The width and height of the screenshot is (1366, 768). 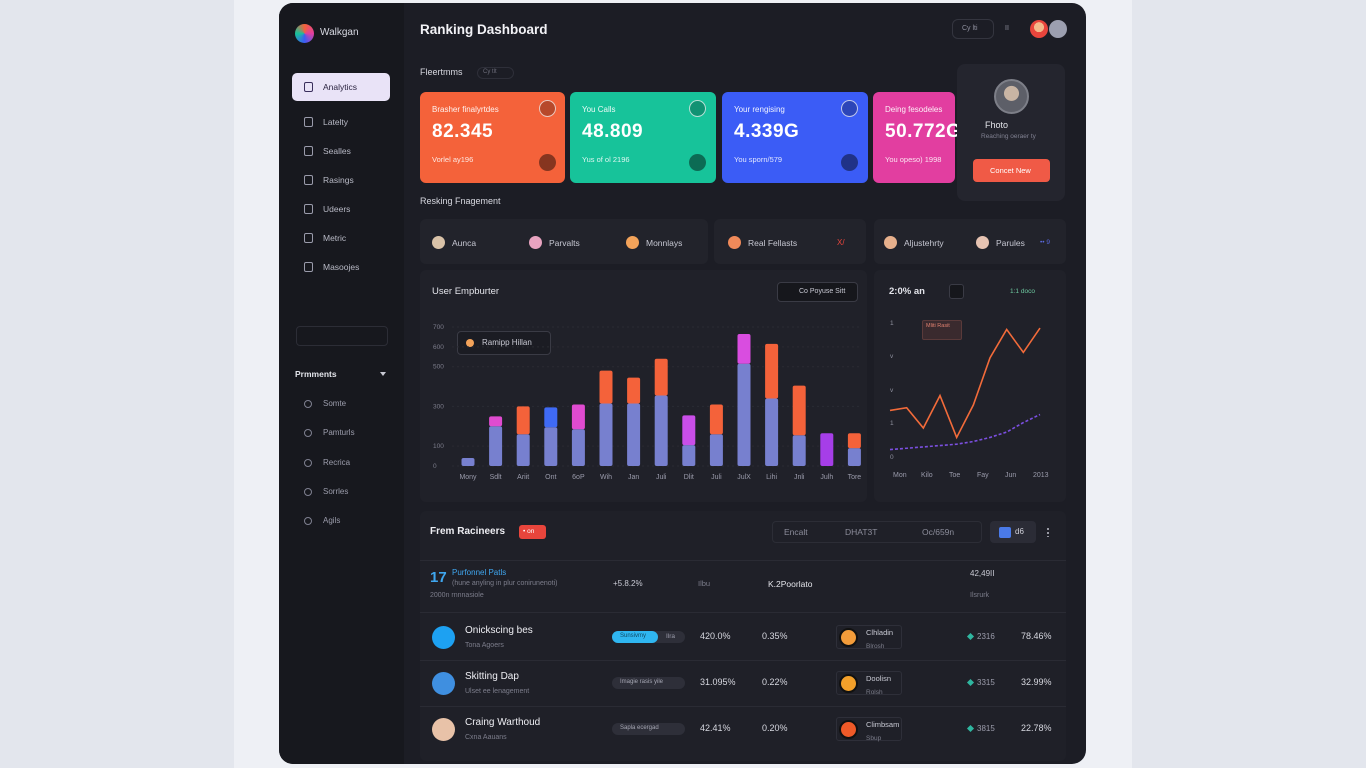 I want to click on card-sub: You opeso) 1998, so click(x=913, y=160).